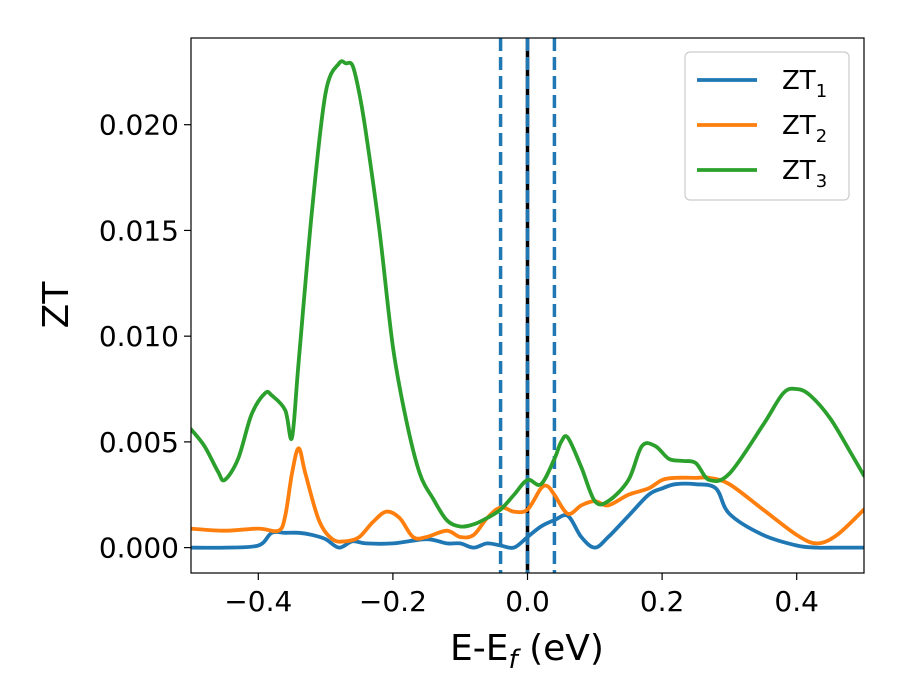 This screenshot has height=700, width=900. Describe the element at coordinates (804, 129) in the screenshot. I see `legend-label-zt2: ZT2` at that location.